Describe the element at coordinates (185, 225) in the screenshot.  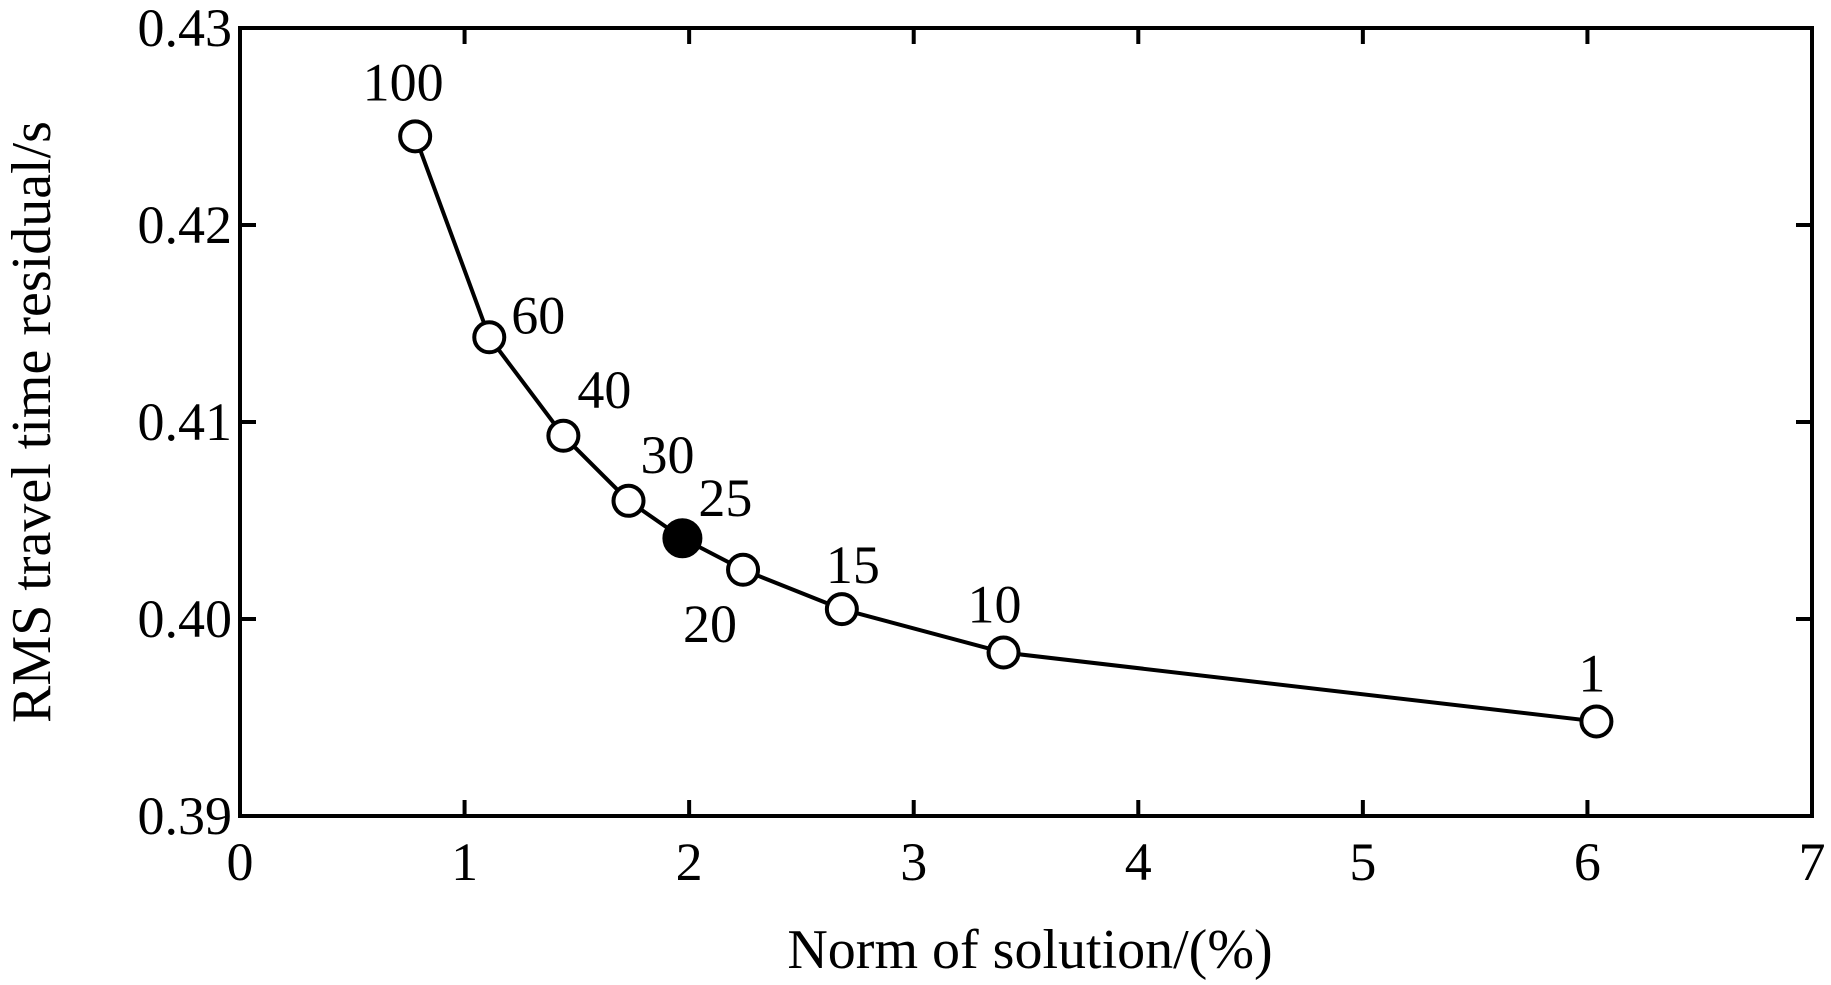
I see `y-tick-label: 0.42` at that location.